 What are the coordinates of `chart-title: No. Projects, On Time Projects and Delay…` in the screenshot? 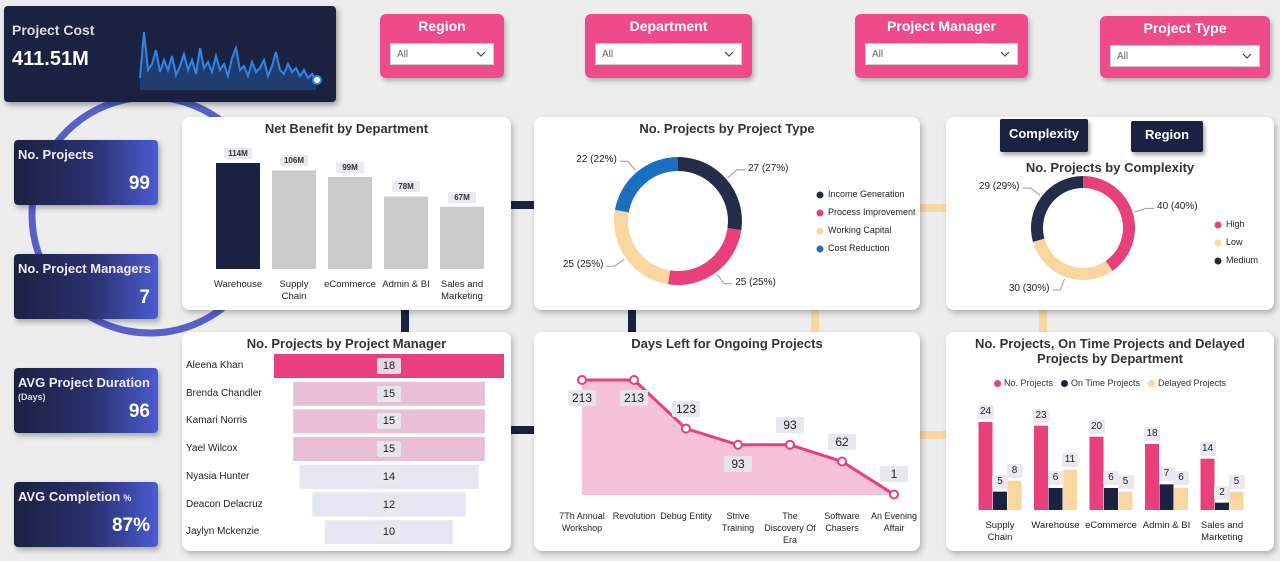 It's located at (1110, 351).